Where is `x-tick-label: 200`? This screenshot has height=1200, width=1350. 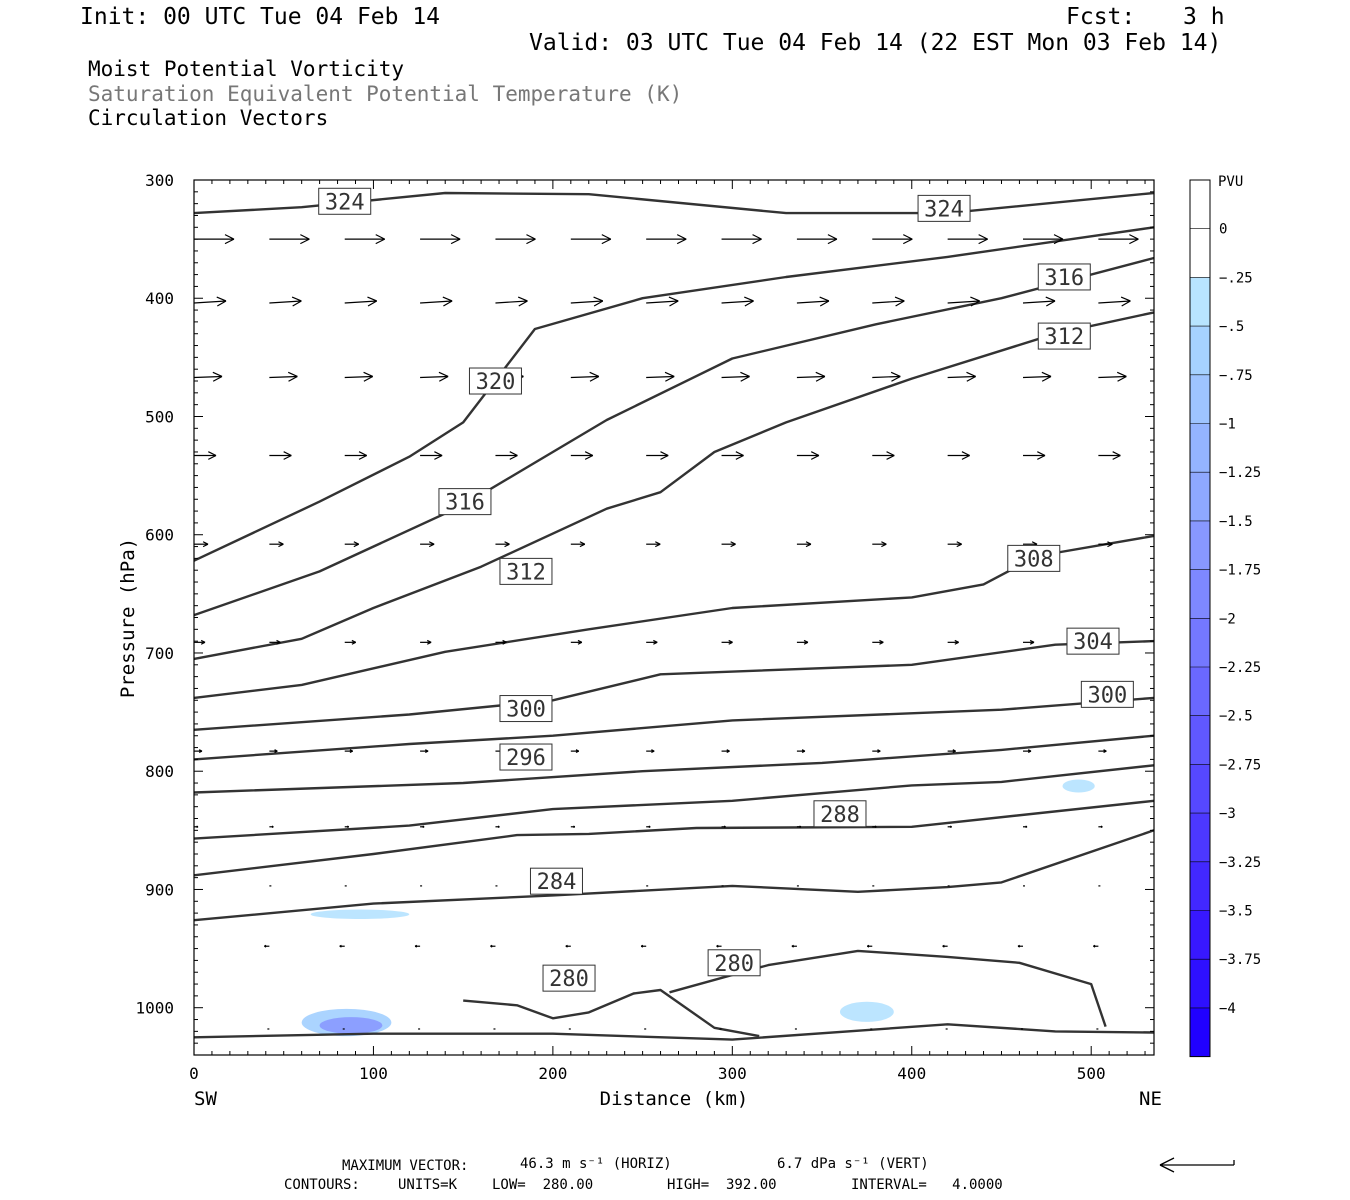 x-tick-label: 200 is located at coordinates (552, 1073).